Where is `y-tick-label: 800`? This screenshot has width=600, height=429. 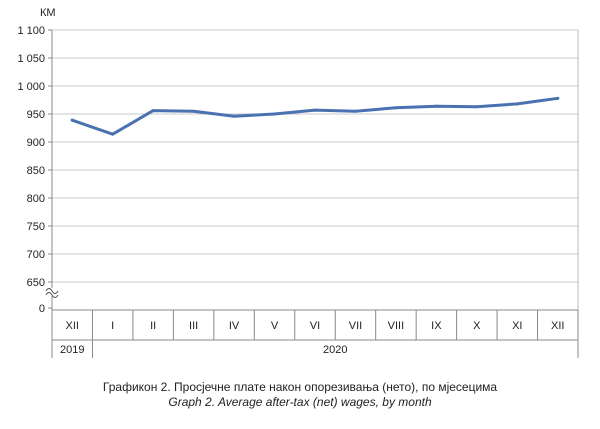 y-tick-label: 800 is located at coordinates (36, 199).